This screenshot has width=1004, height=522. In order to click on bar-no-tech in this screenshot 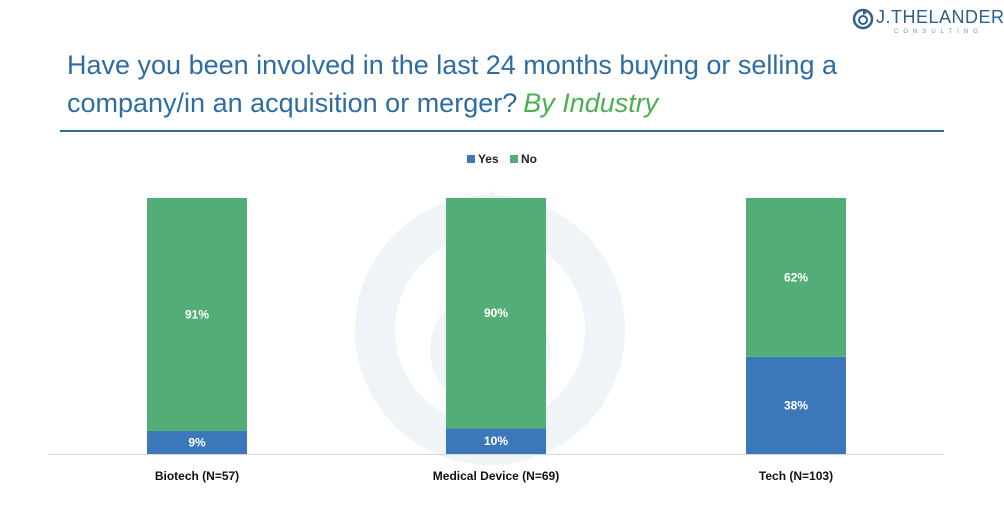, I will do `click(796, 277)`.